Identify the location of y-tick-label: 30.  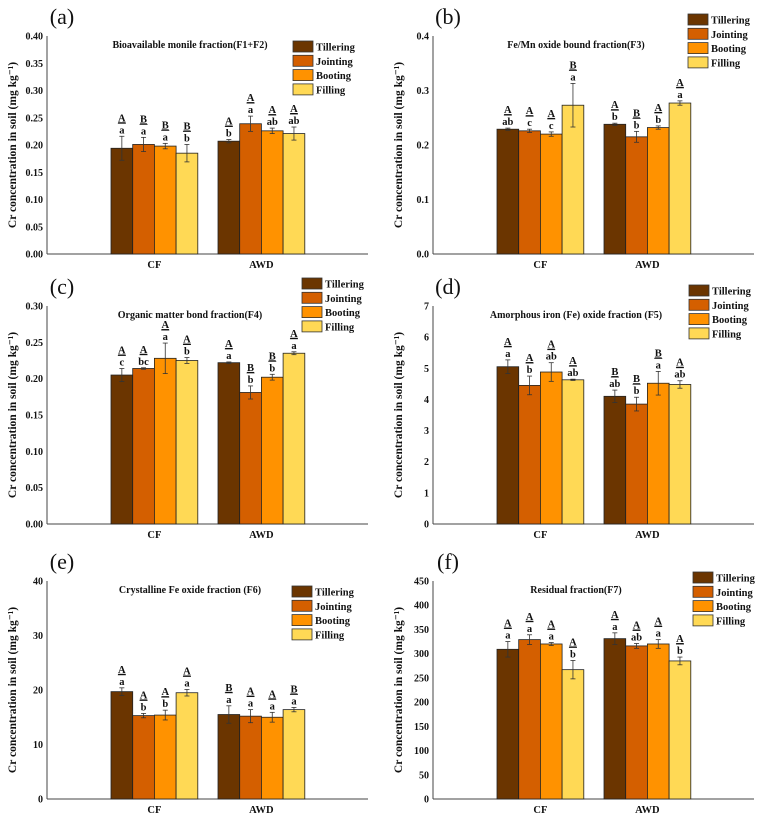
(38, 636).